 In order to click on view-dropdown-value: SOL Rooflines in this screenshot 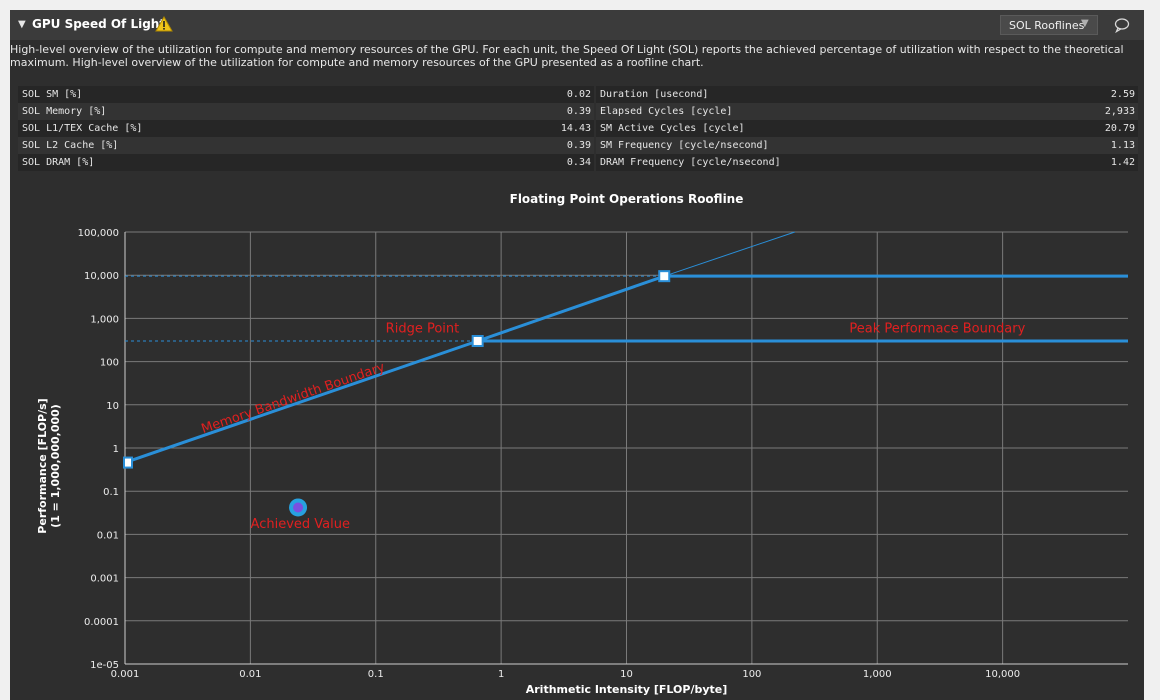, I will do `click(1047, 25)`.